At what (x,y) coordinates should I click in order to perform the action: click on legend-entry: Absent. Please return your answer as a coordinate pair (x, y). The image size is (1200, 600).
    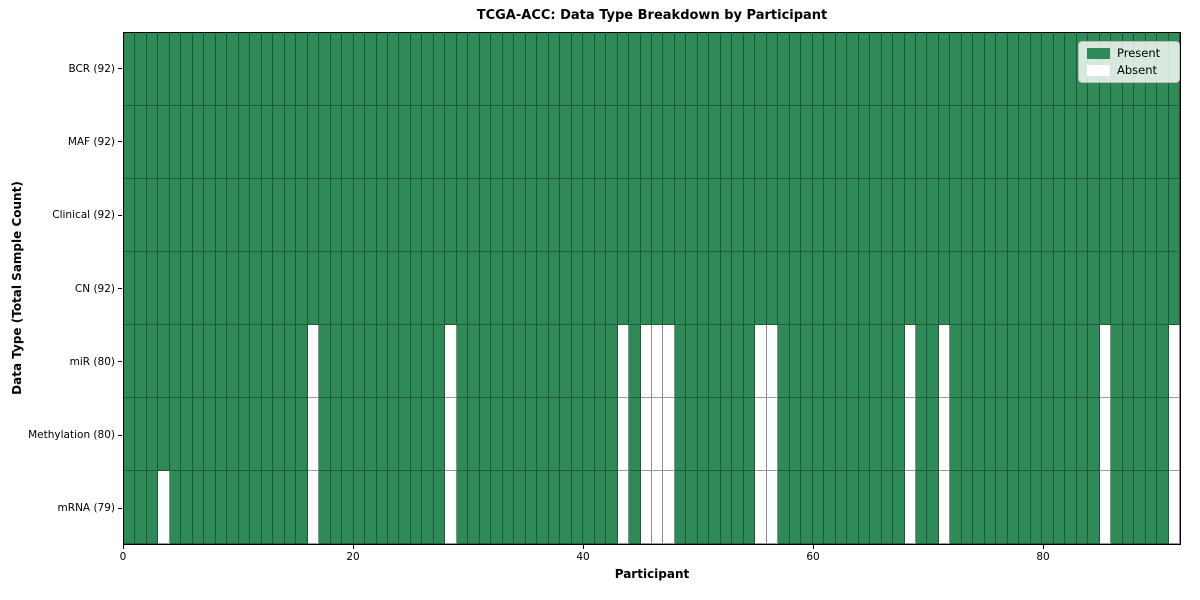
    Looking at the image, I should click on (1129, 70).